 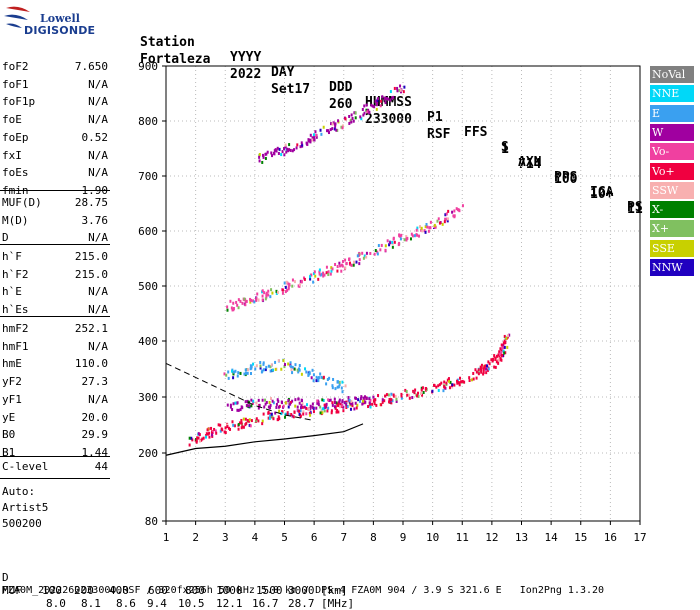 What do you see at coordinates (291, 89) in the screenshot?
I see `hdr-day-value: Set17` at bounding box center [291, 89].